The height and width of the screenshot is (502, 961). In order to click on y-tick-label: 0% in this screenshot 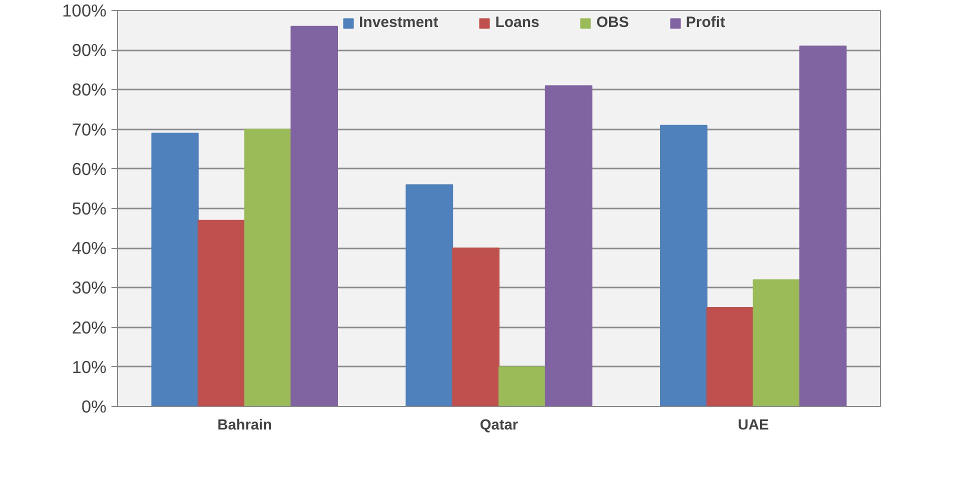, I will do `click(93, 406)`.